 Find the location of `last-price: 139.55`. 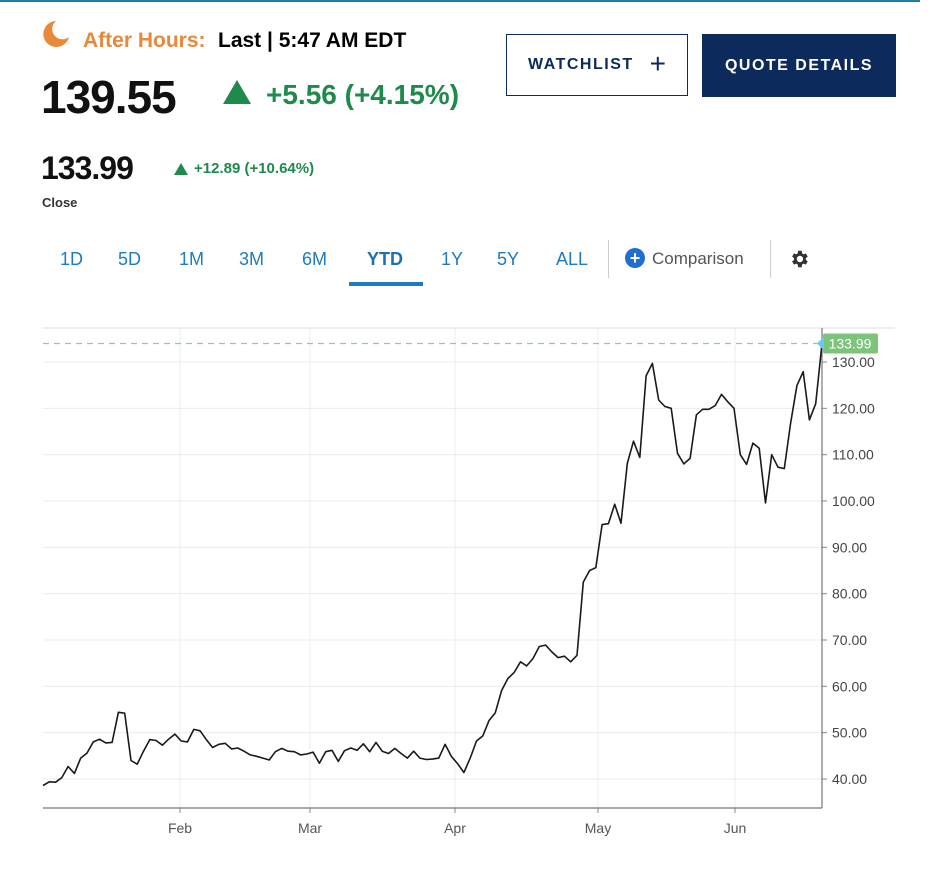

last-price: 139.55 is located at coordinates (109, 97).